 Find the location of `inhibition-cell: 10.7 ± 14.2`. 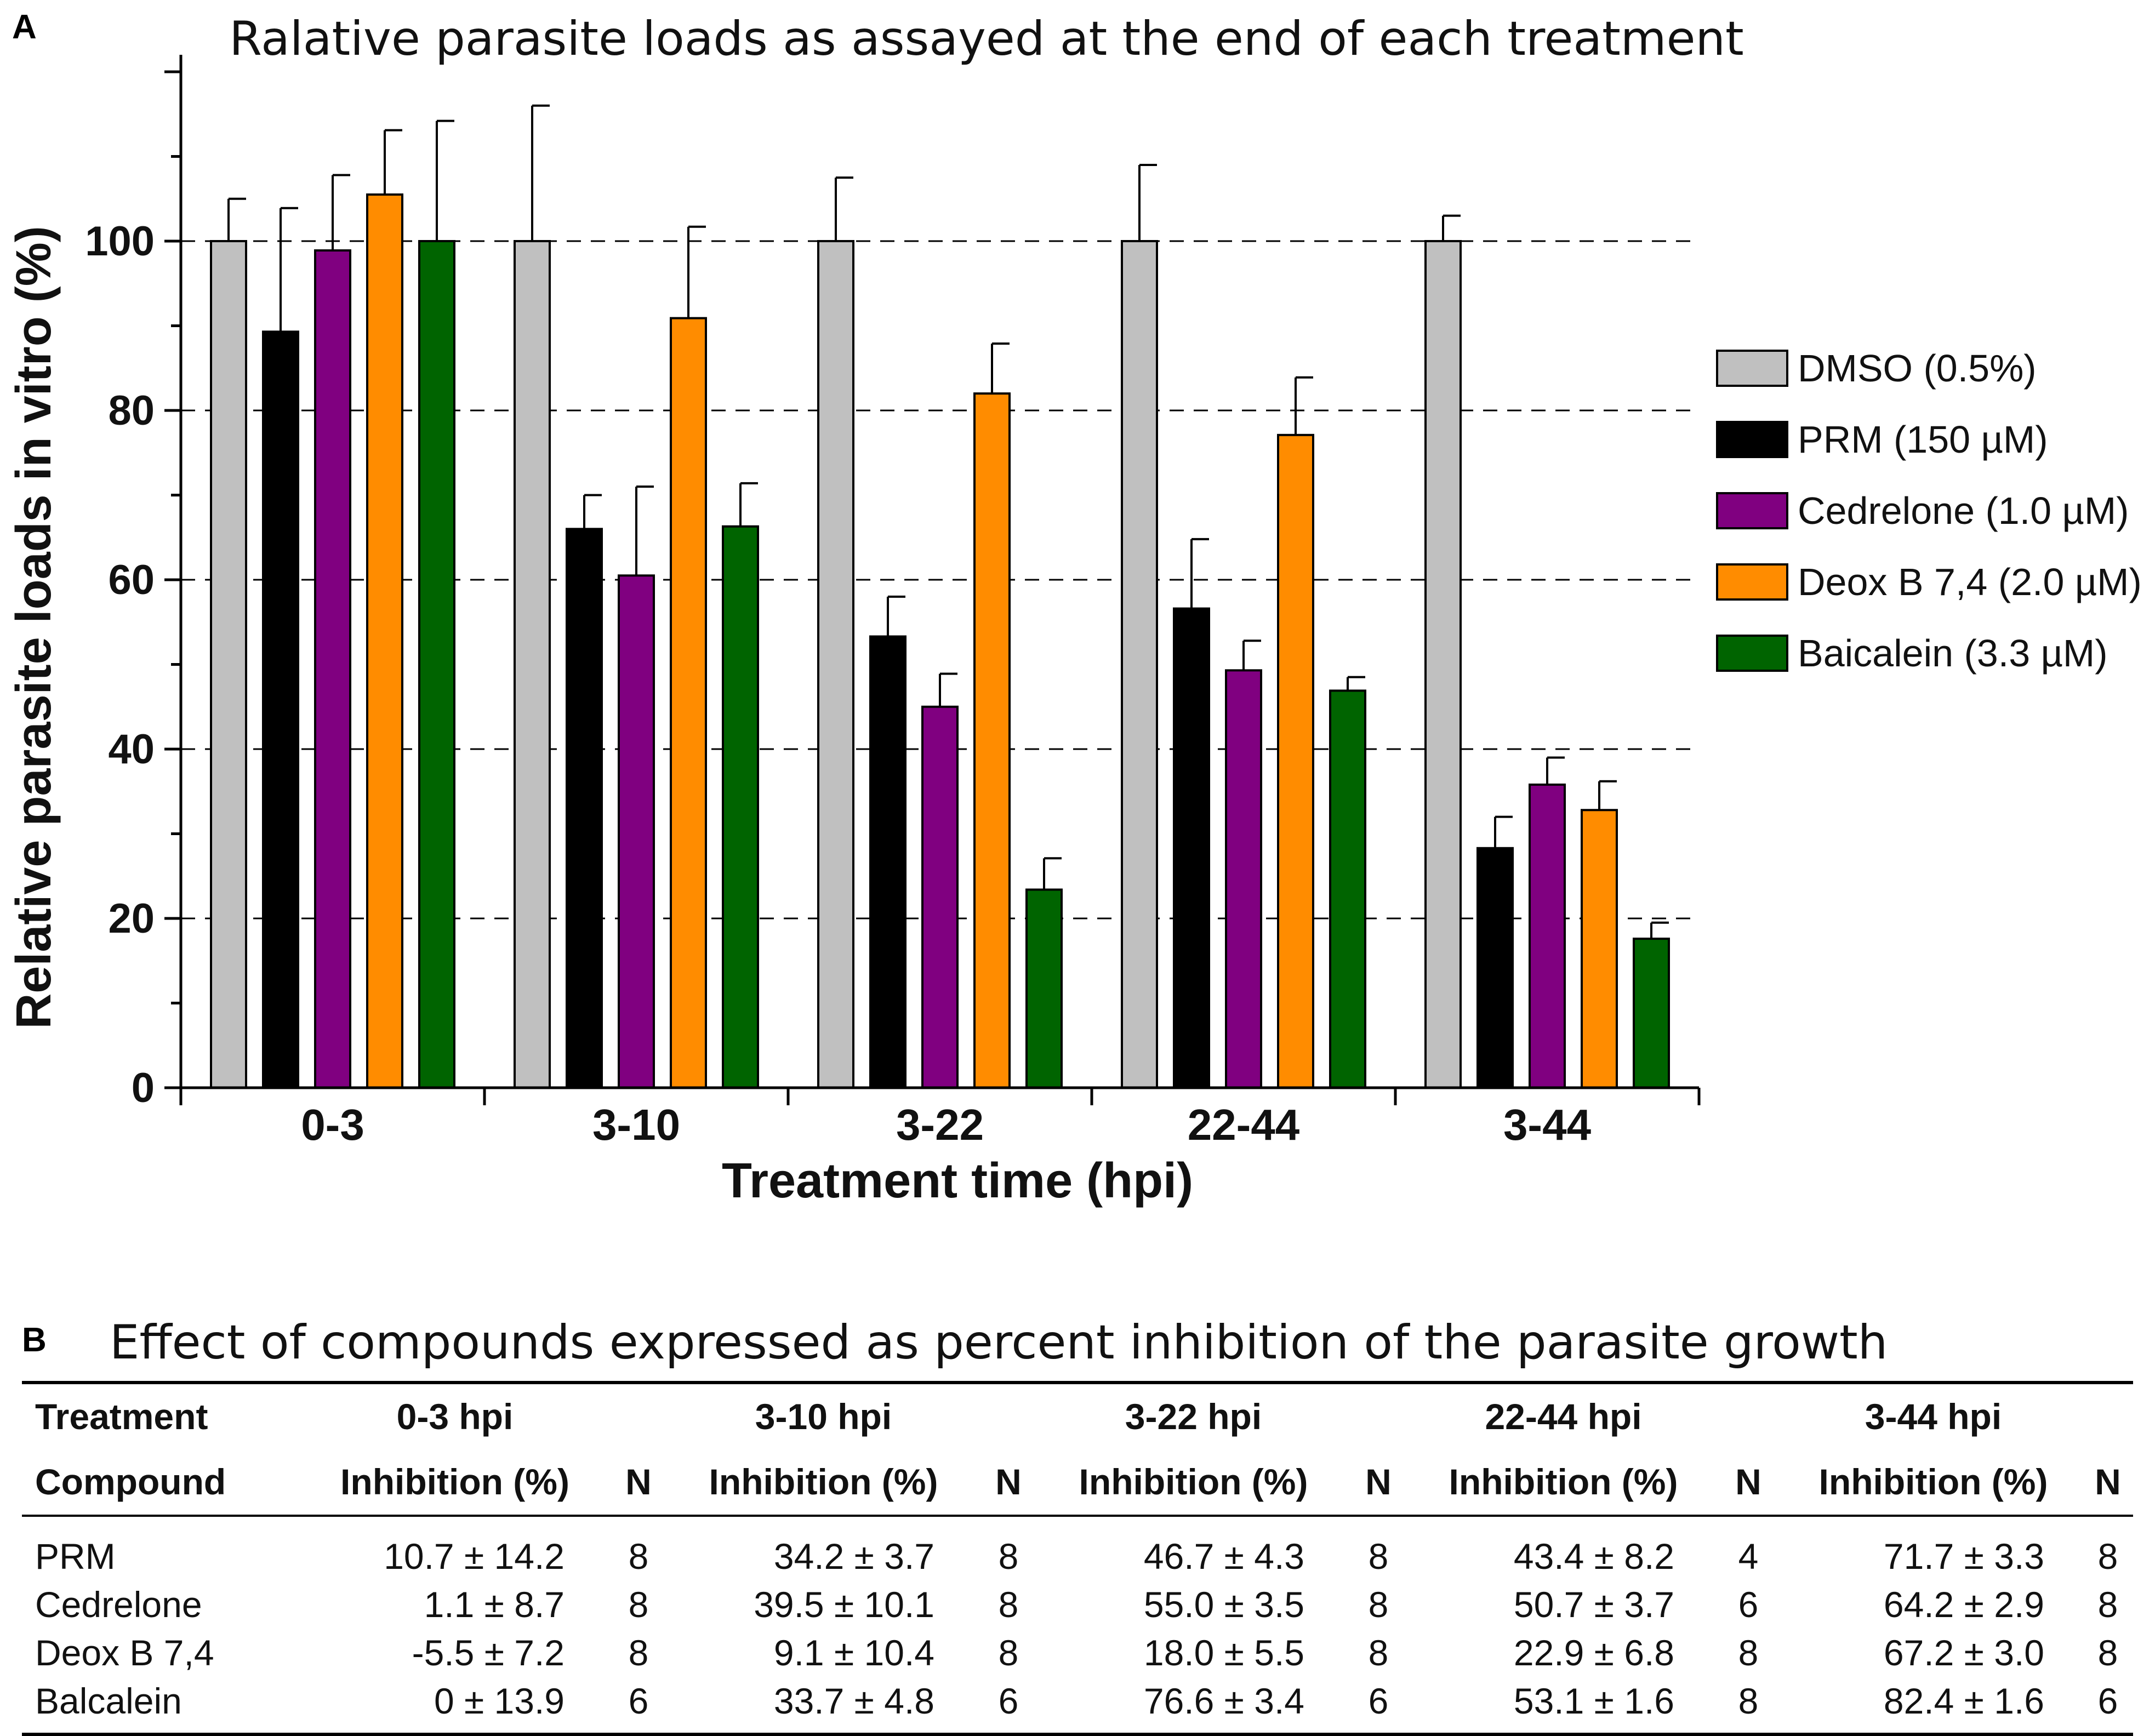

inhibition-cell: 10.7 ± 14.2 is located at coordinates (474, 1556).